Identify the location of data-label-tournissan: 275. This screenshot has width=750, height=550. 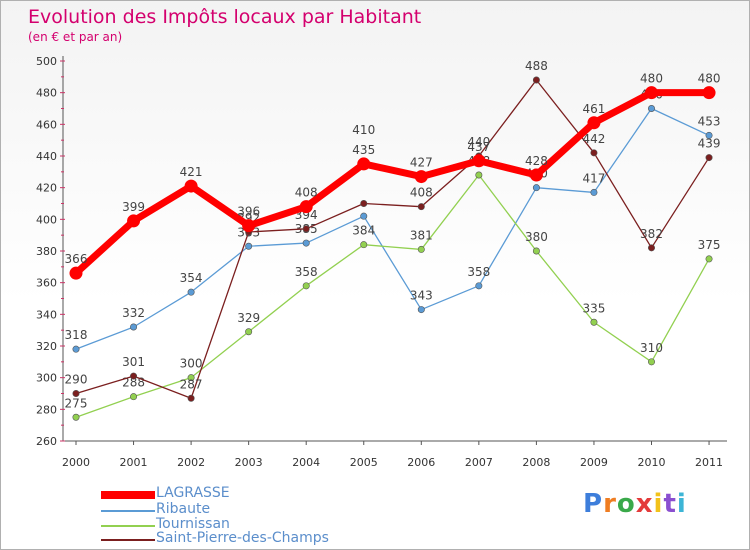
(76, 403).